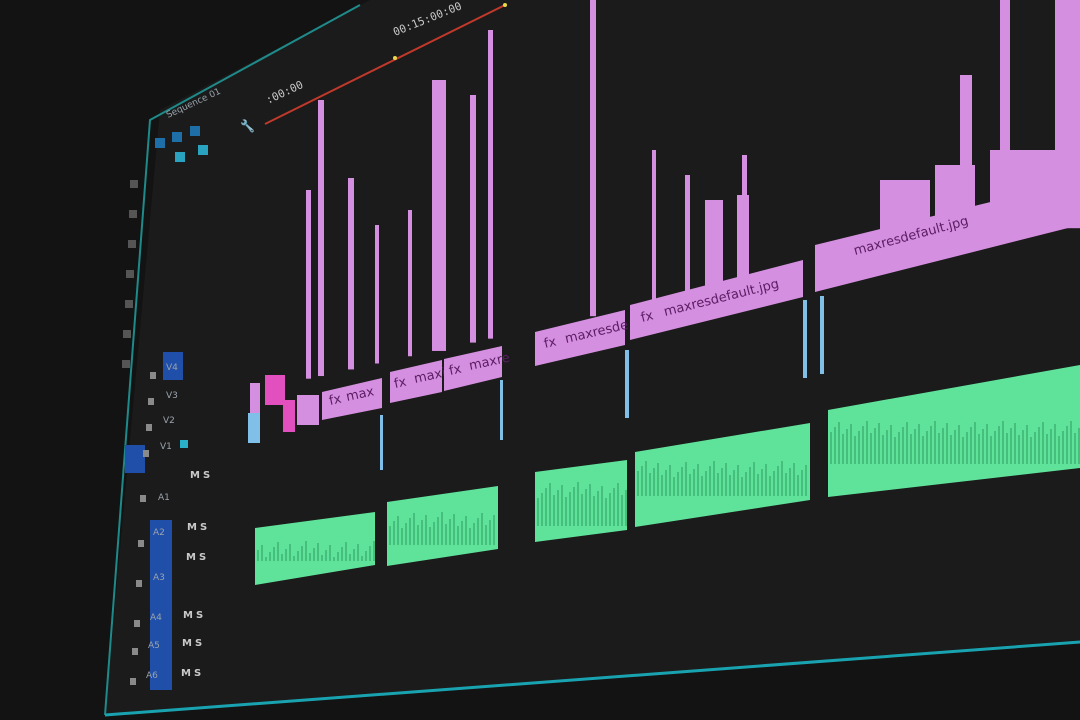  I want to click on tools-panel, so click(130, 274).